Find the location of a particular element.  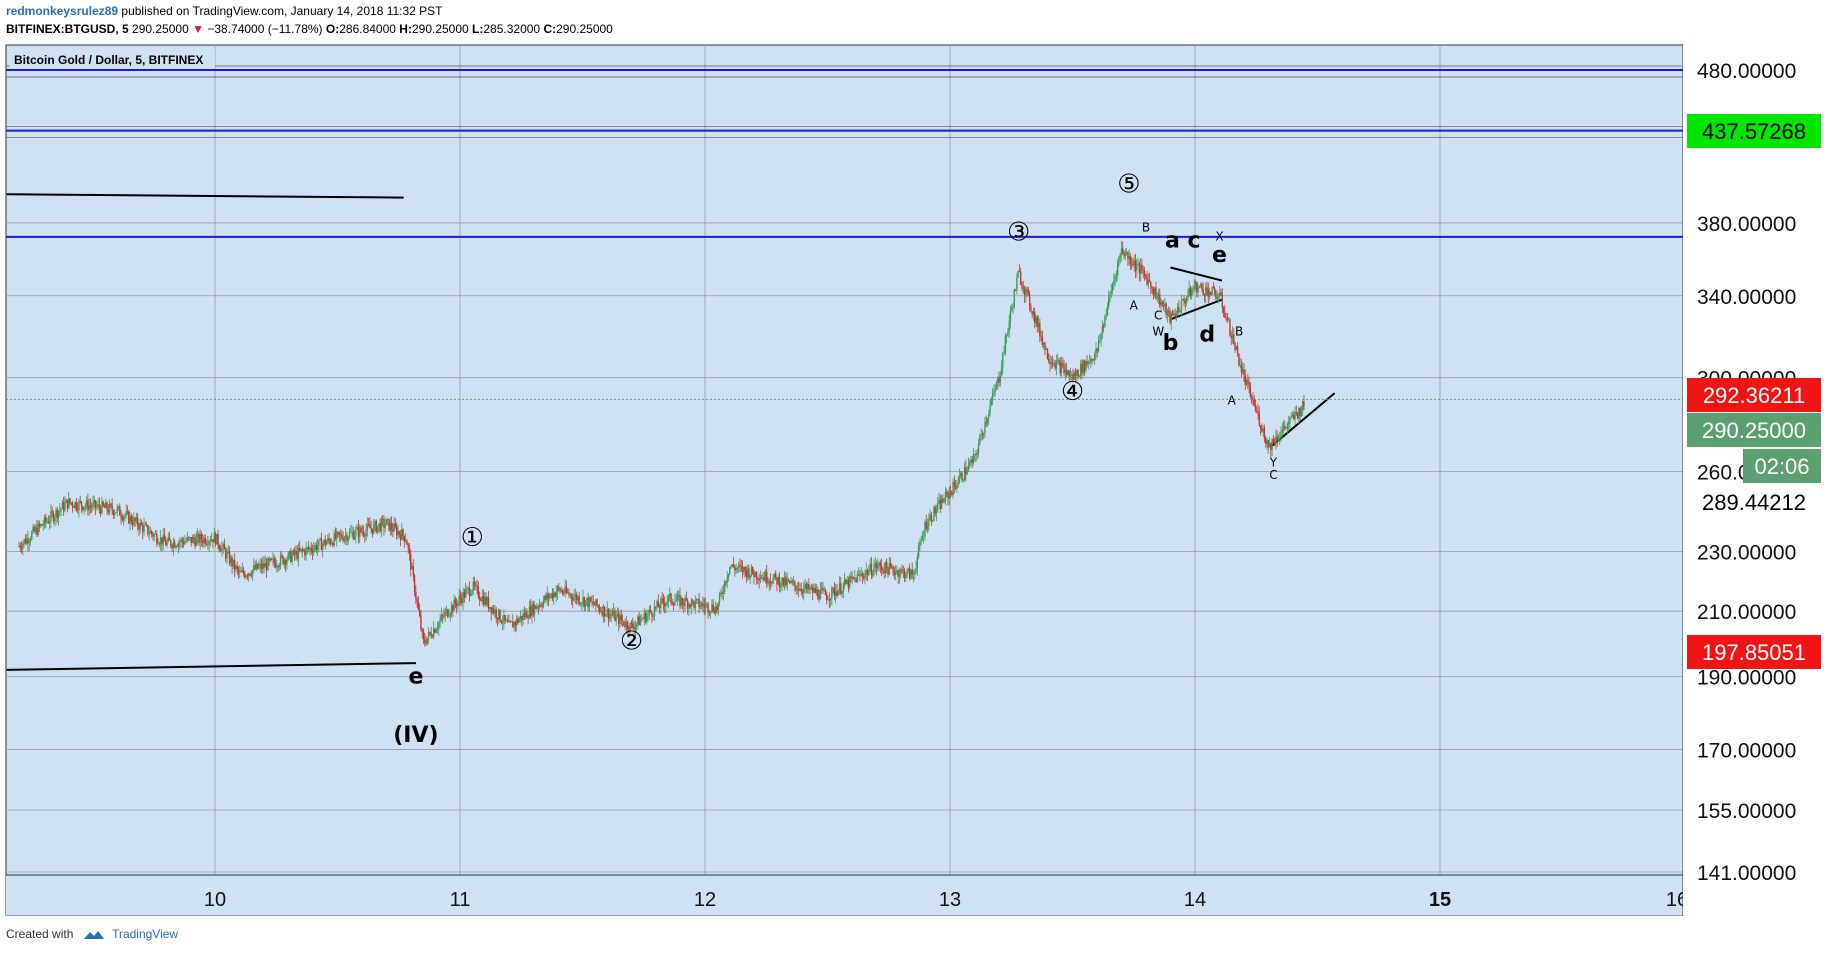

wave-label: ① is located at coordinates (472, 538).